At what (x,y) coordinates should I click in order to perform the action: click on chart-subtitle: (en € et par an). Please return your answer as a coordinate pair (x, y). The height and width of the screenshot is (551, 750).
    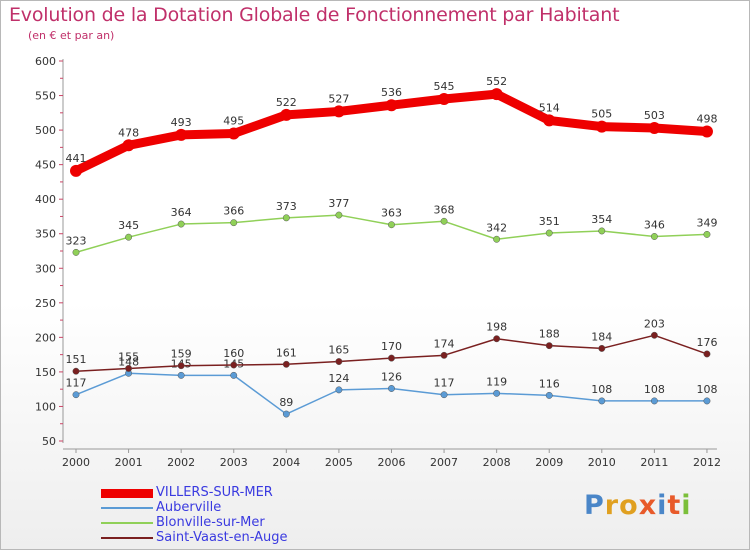
    Looking at the image, I should click on (71, 35).